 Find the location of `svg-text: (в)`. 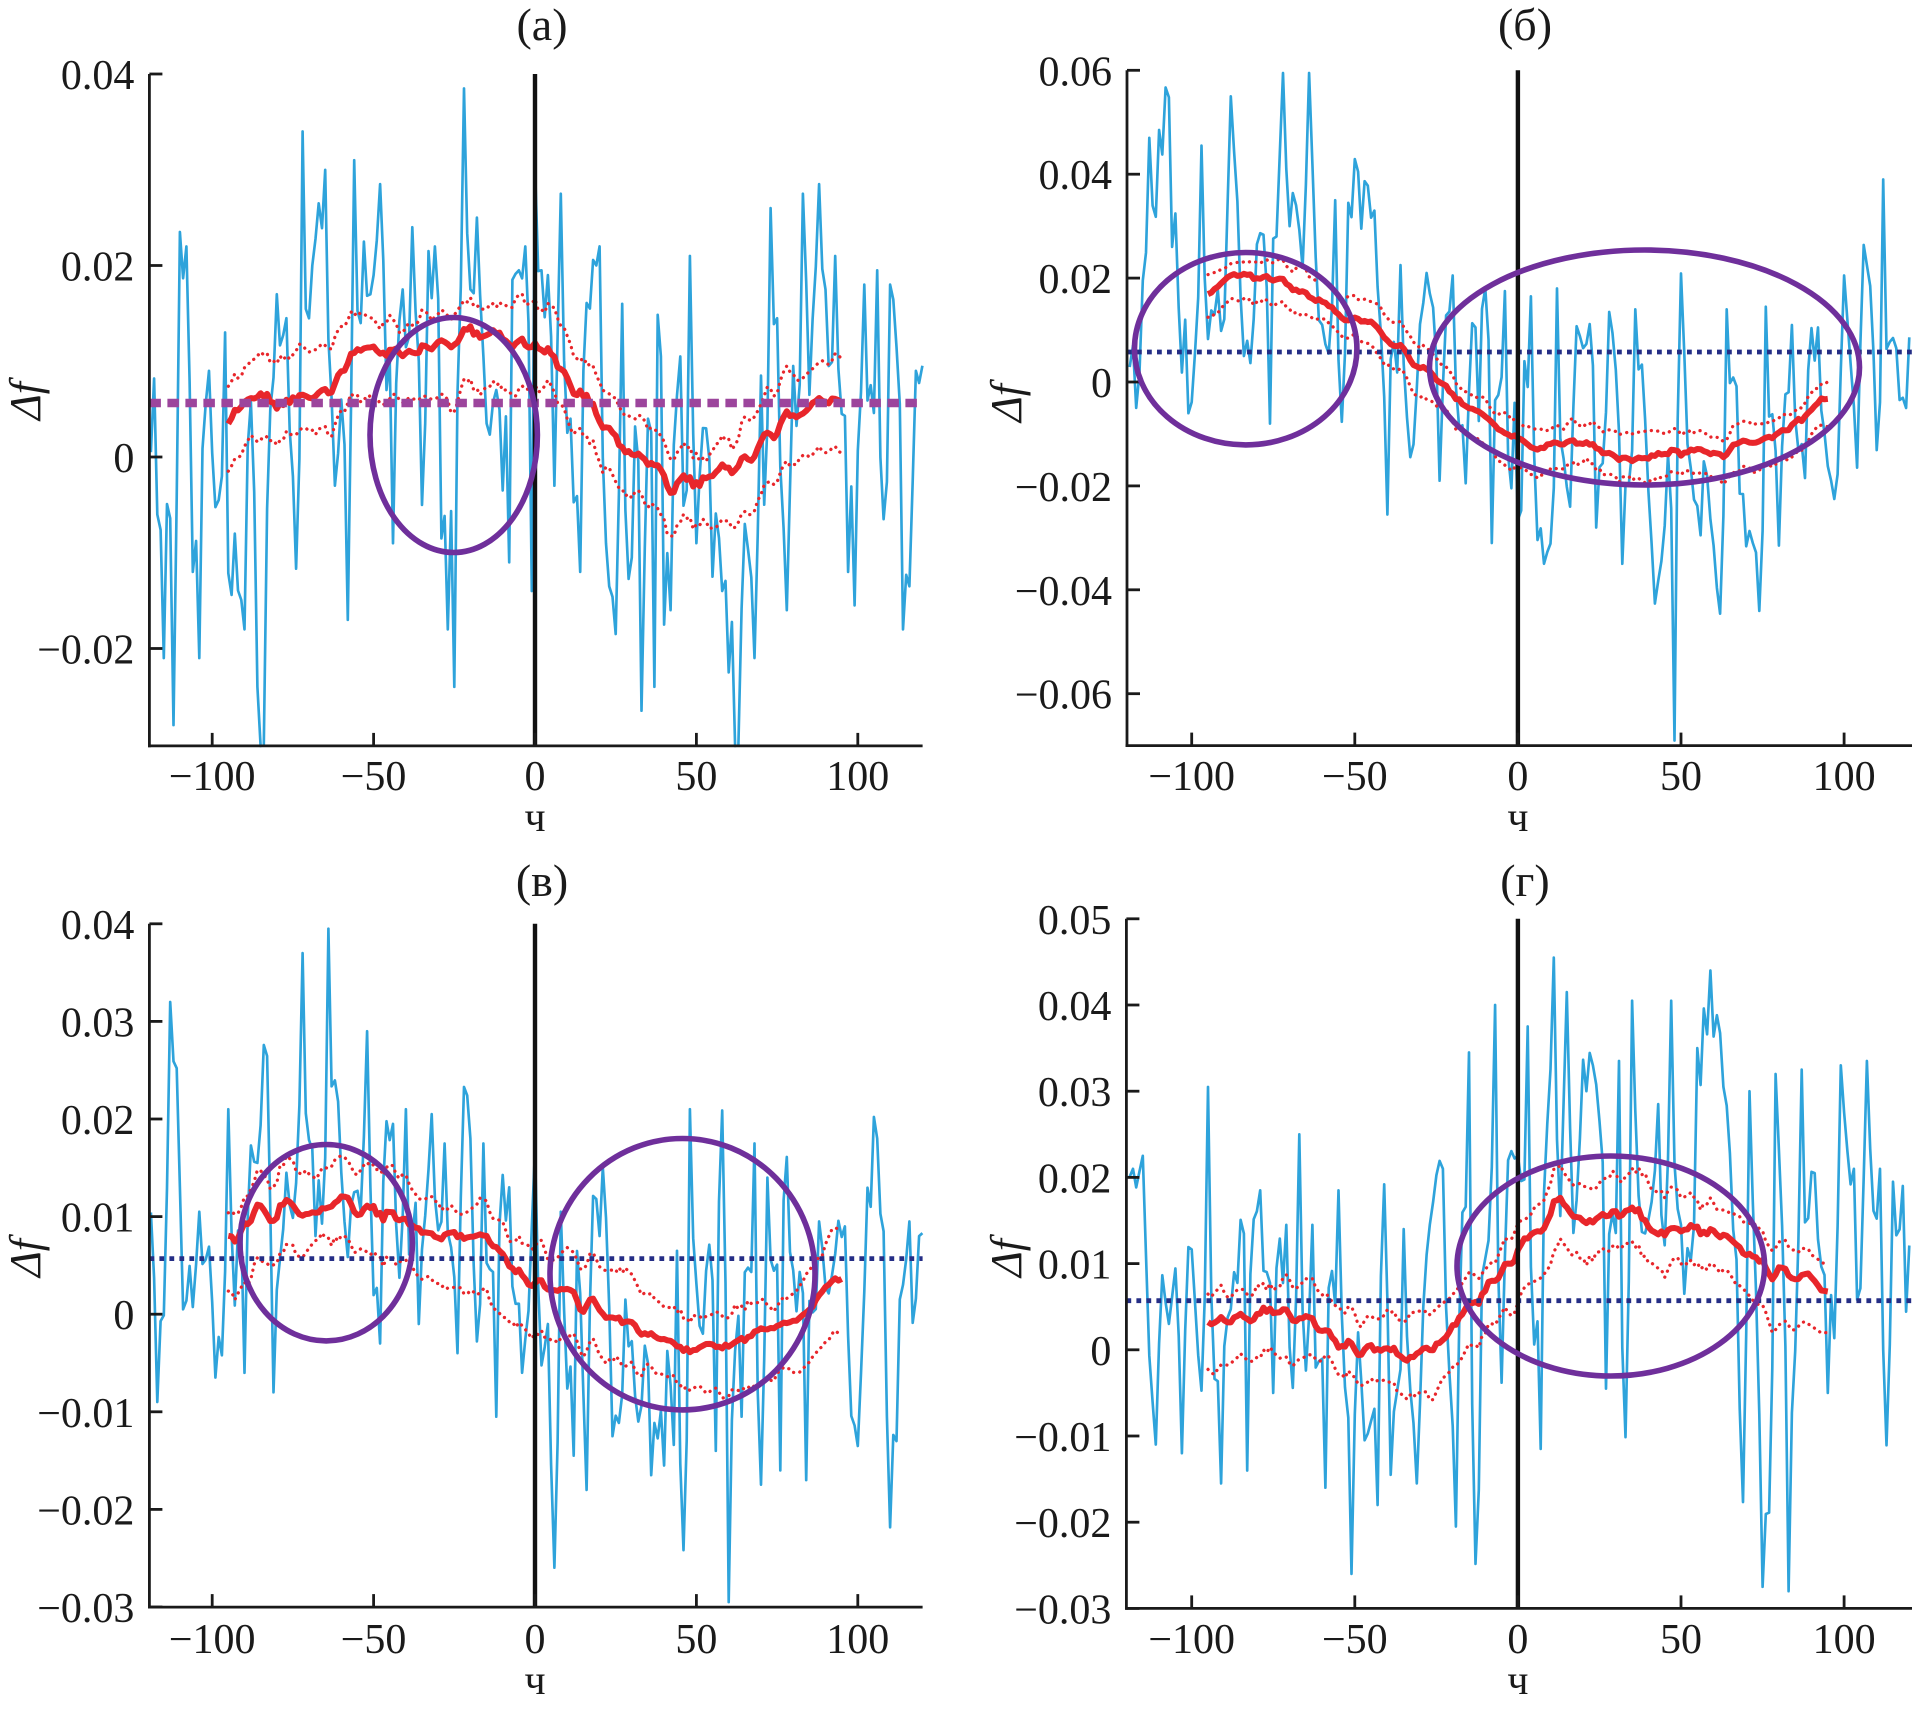

svg-text: (в) is located at coordinates (542, 880).